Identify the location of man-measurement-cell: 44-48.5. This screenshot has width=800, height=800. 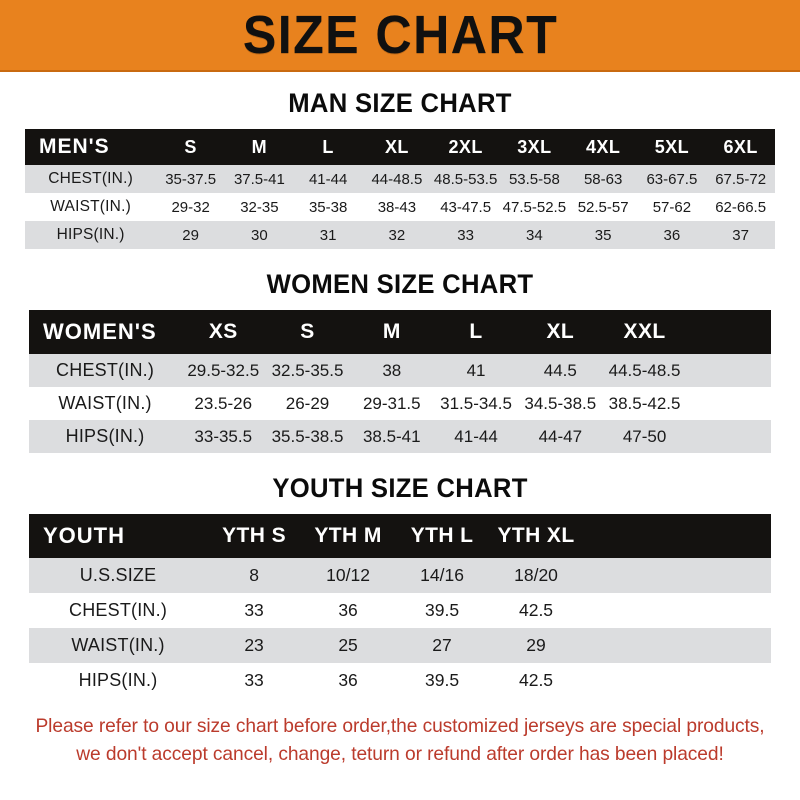
(397, 179).